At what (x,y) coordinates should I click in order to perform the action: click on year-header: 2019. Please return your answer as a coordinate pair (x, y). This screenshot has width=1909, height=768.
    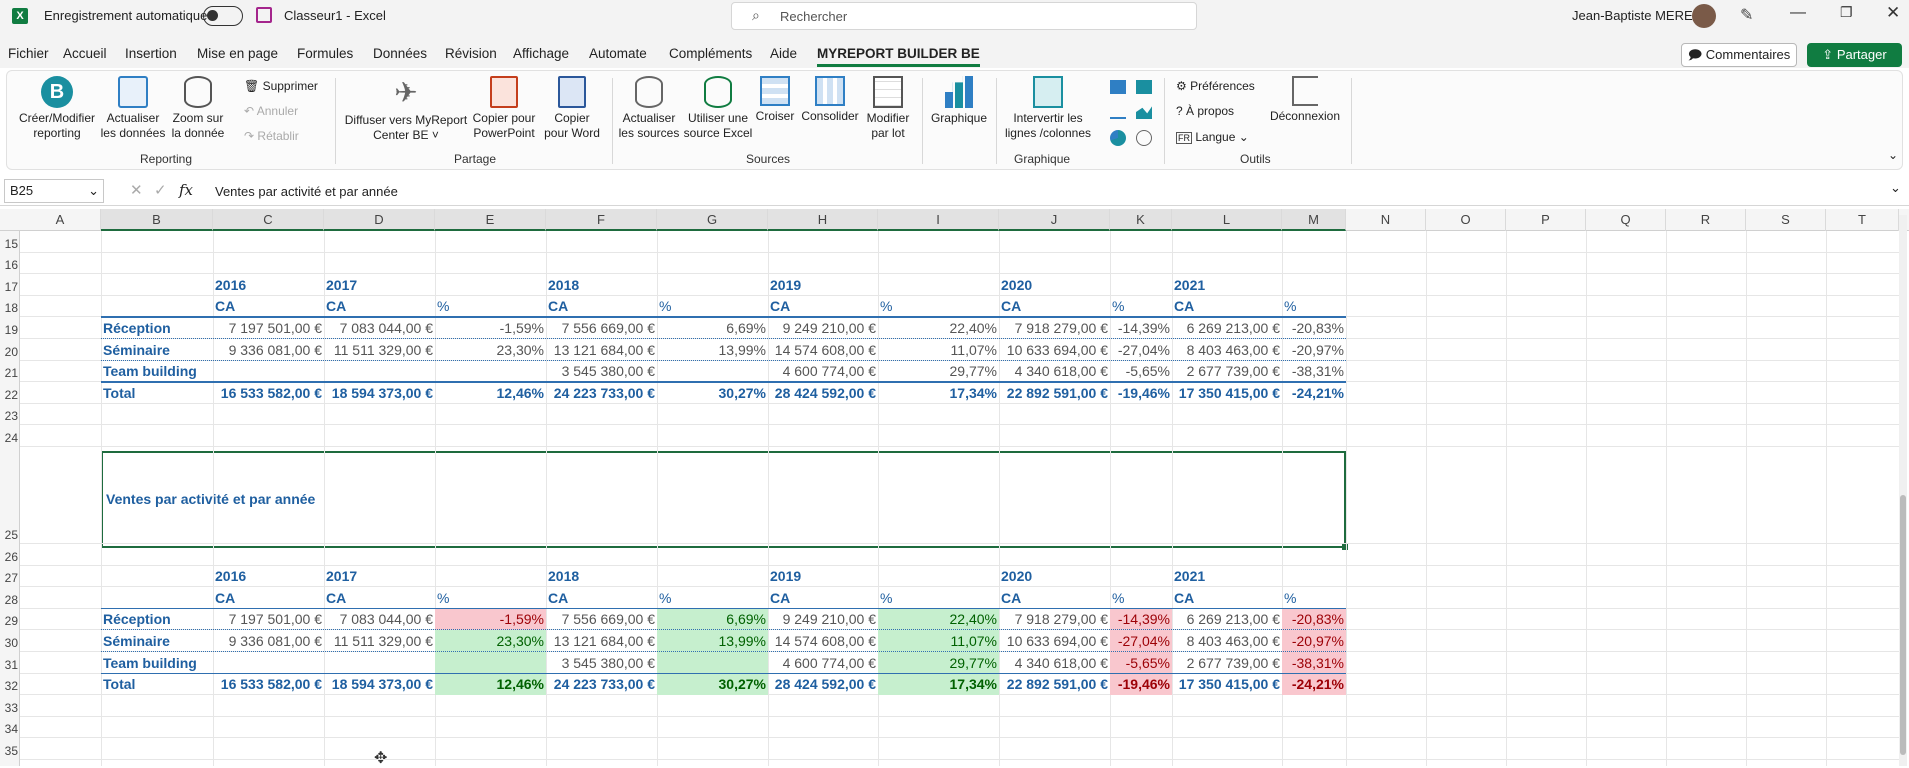
    Looking at the image, I should click on (786, 284).